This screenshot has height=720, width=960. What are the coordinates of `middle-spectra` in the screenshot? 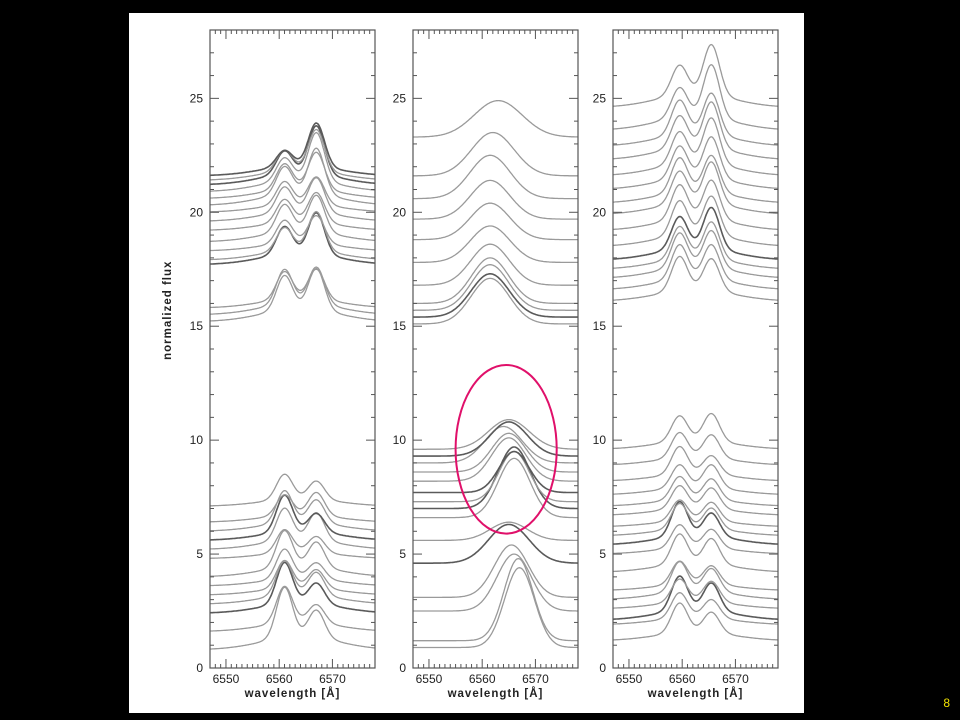 It's located at (495, 374).